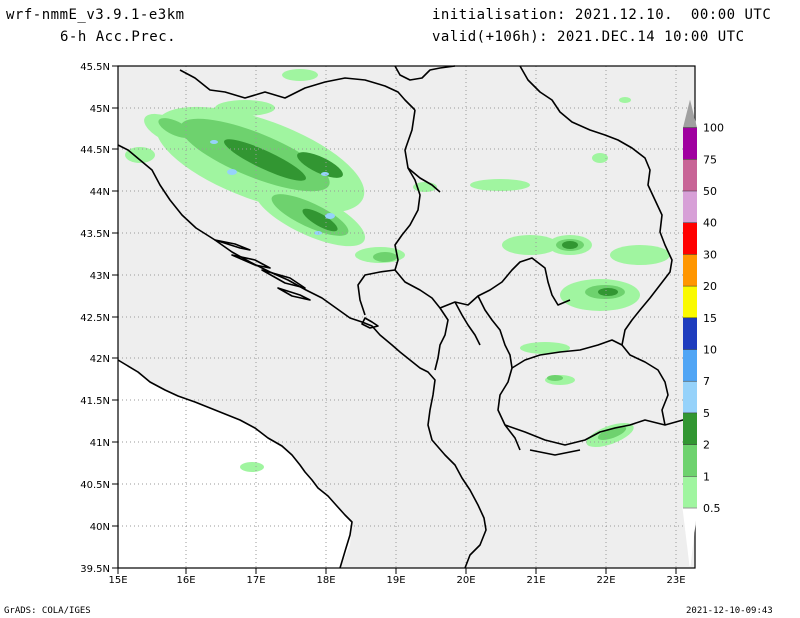 Image resolution: width=800 pixels, height=618 pixels. I want to click on lat-label: 45.5N, so click(95, 67).